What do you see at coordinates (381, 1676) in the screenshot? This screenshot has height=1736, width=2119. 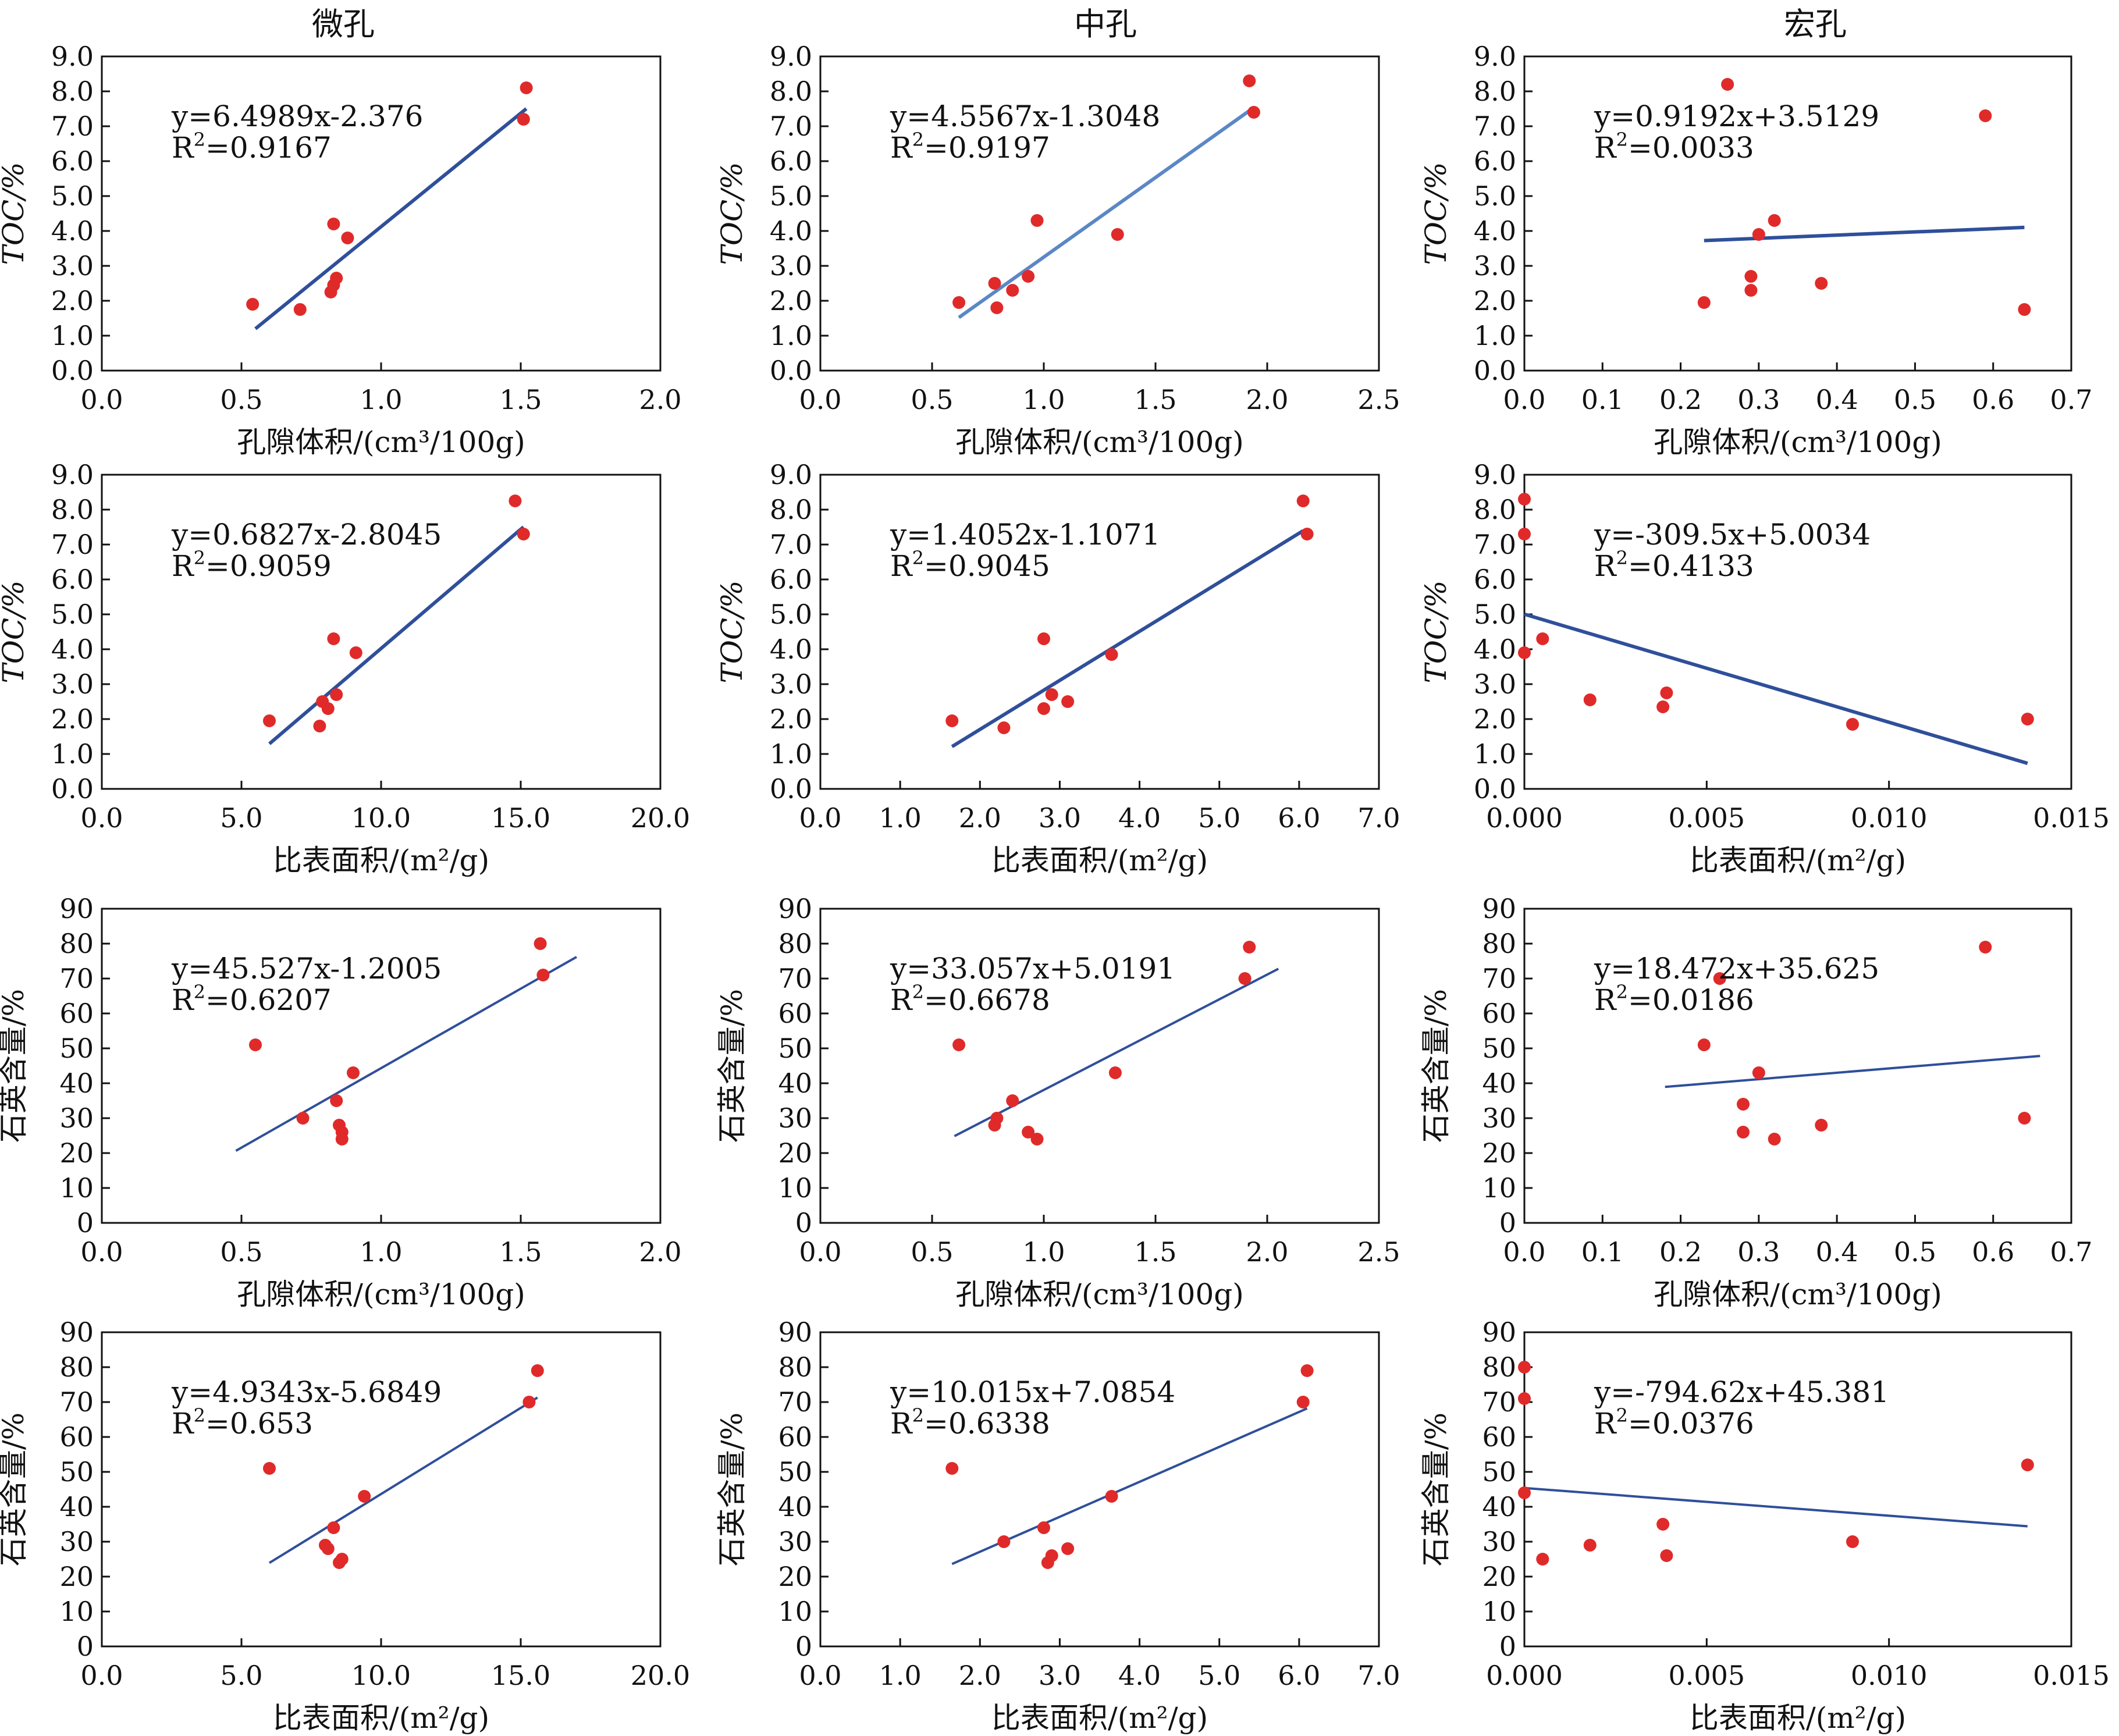 I see `x-tick-label: 10.0` at bounding box center [381, 1676].